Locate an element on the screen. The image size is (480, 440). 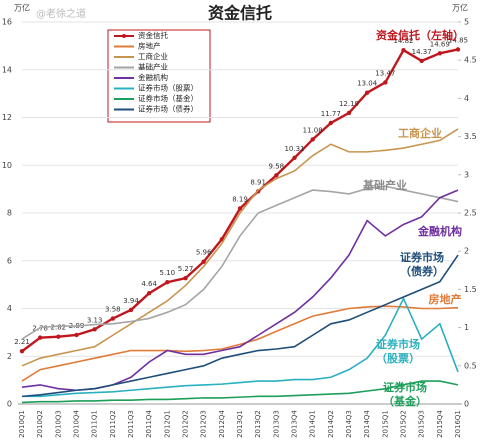
x-tick-label: 2013Q1 is located at coordinates (240, 424).